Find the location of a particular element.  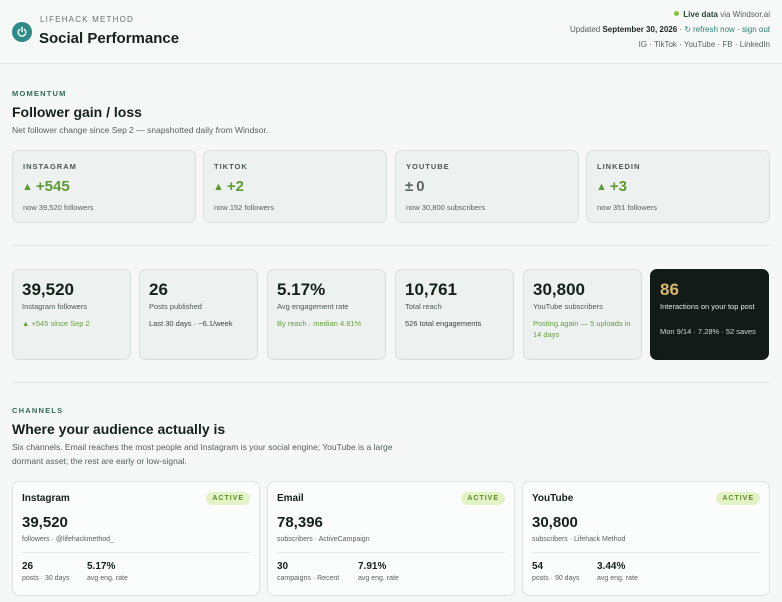

channel-subtitle: subscribers · ActiveCampaign is located at coordinates (323, 539).